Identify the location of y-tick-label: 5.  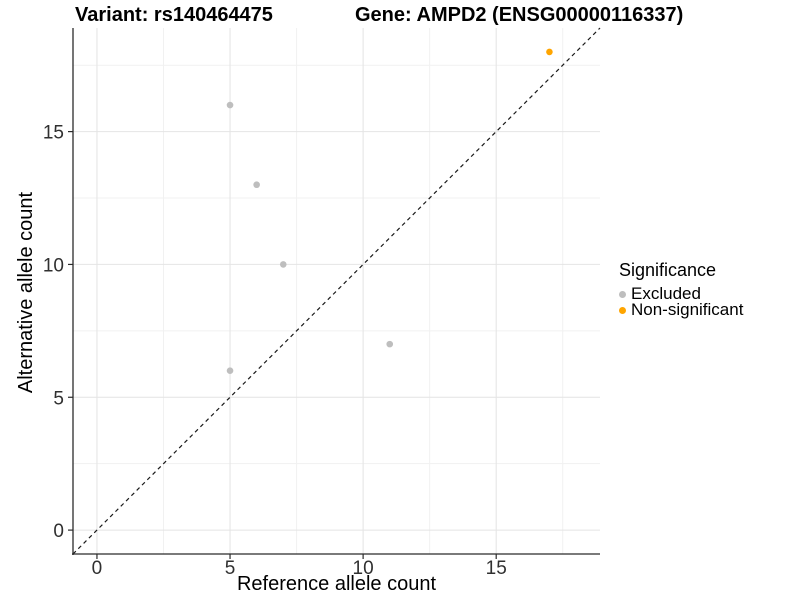
(58, 398).